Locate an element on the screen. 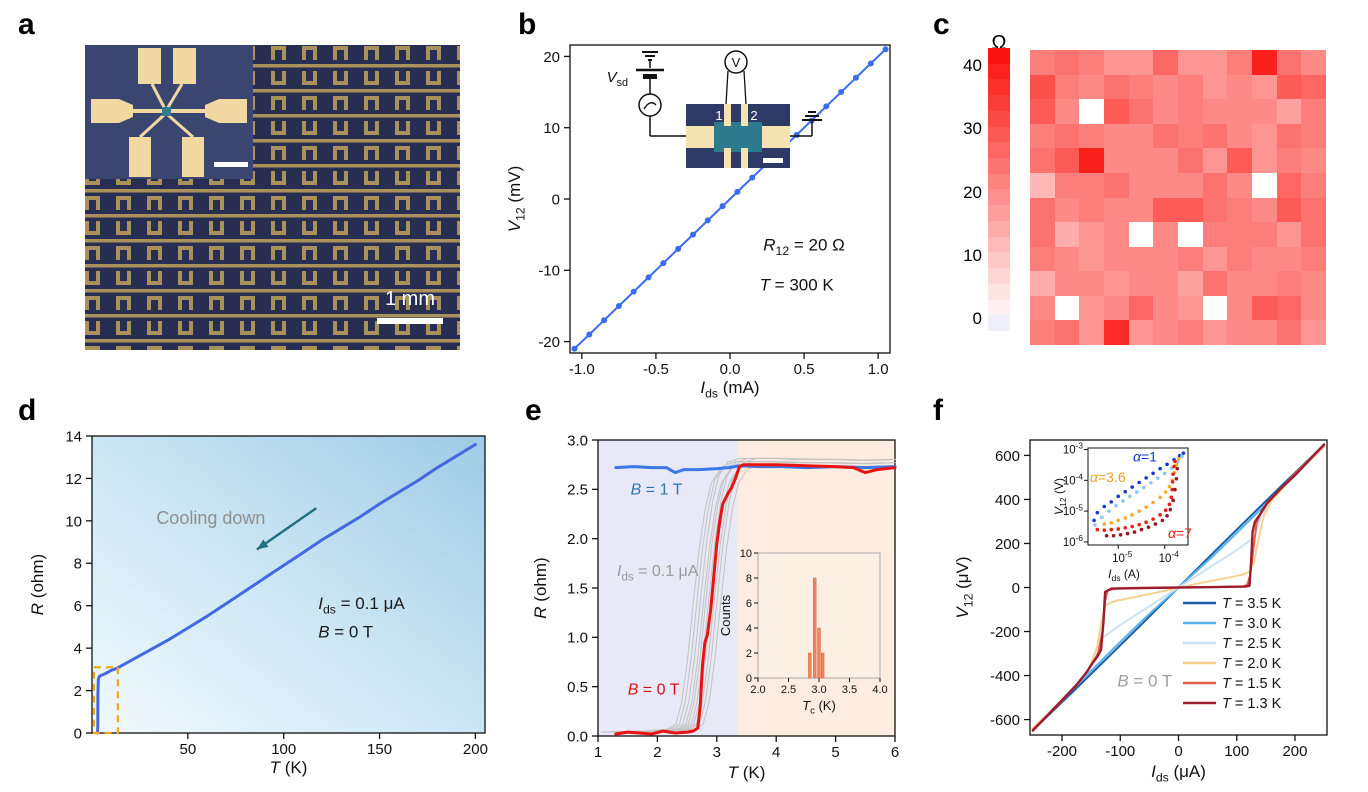 The height and width of the screenshot is (792, 1368). x-tick-label: 2 is located at coordinates (657, 752).